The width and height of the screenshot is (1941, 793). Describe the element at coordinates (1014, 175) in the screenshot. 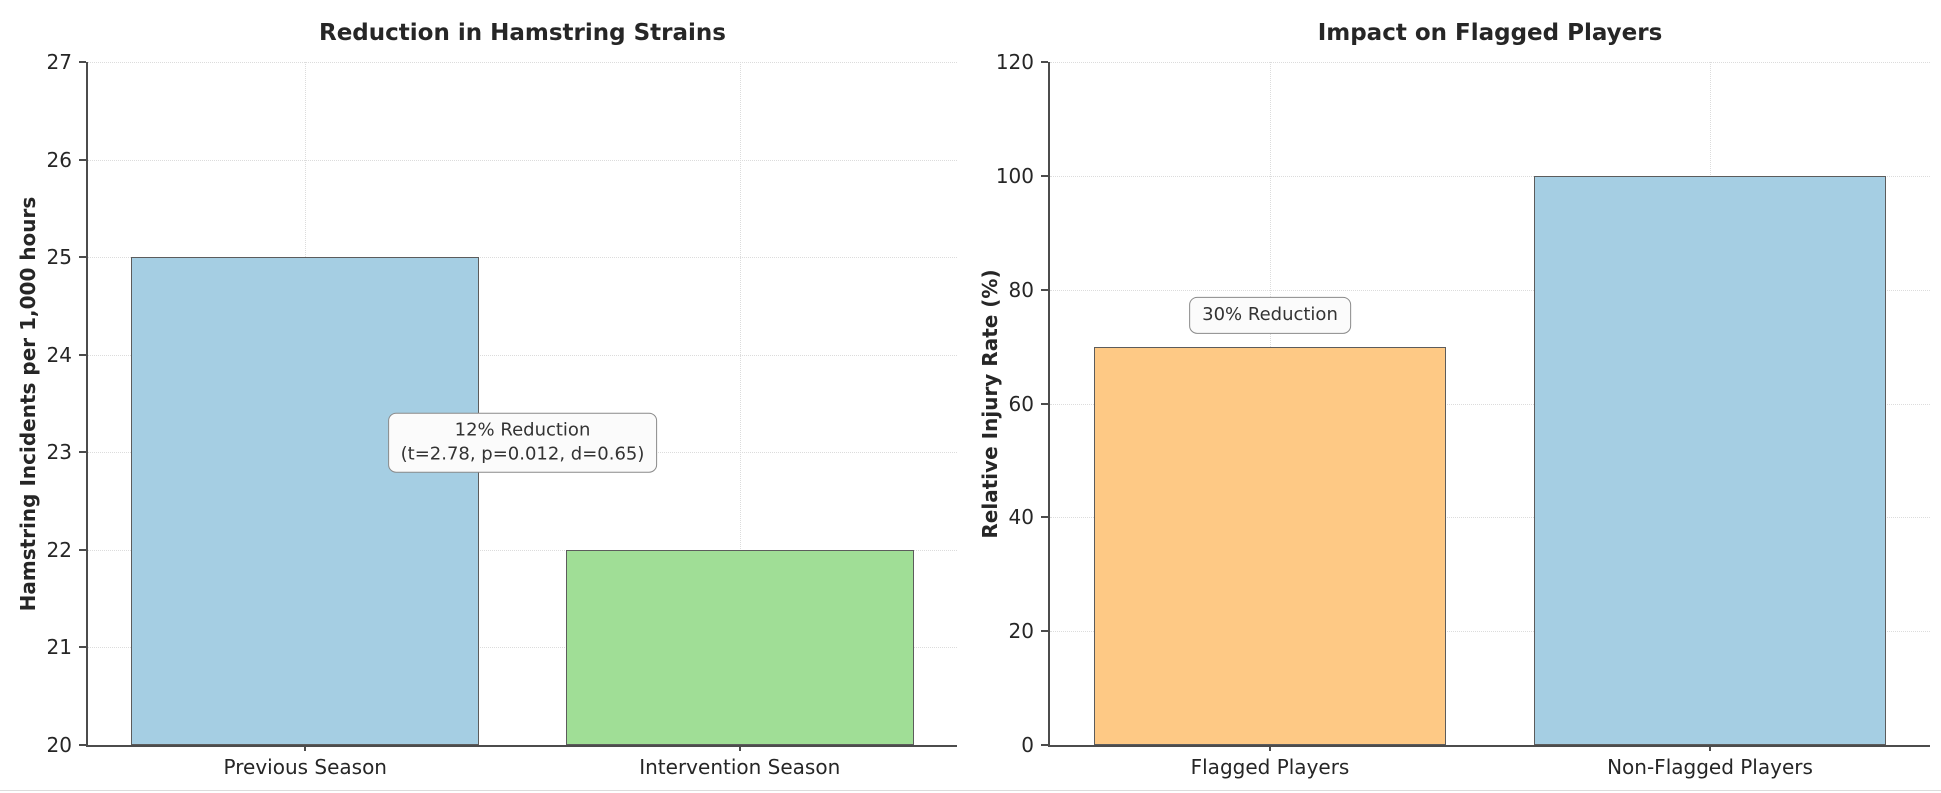

I see `y-tick-label: 100` at that location.